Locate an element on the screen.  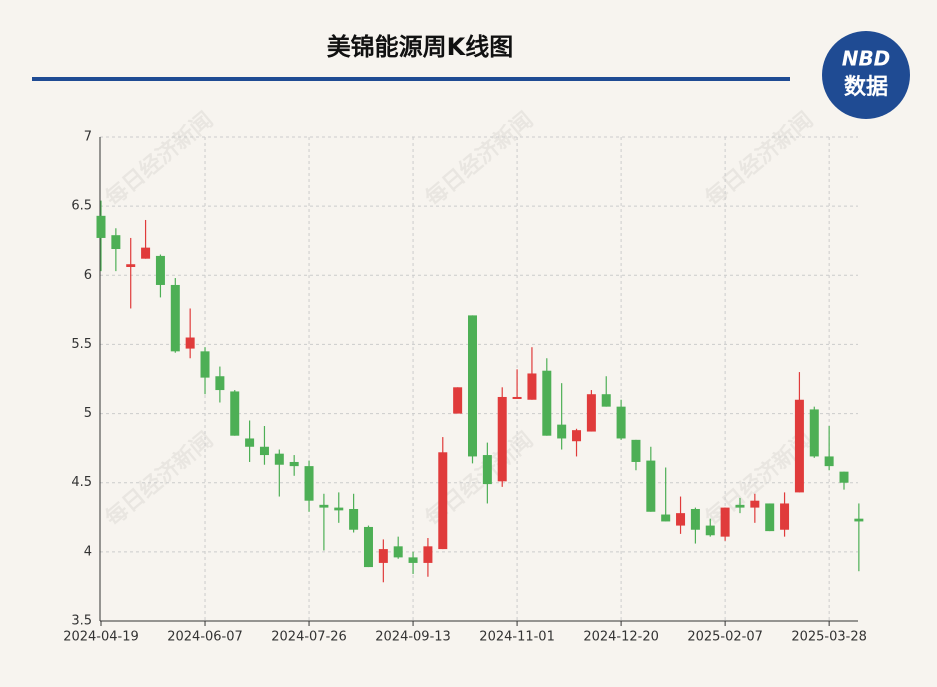
y-tick-label: 4 is located at coordinates (88, 551).